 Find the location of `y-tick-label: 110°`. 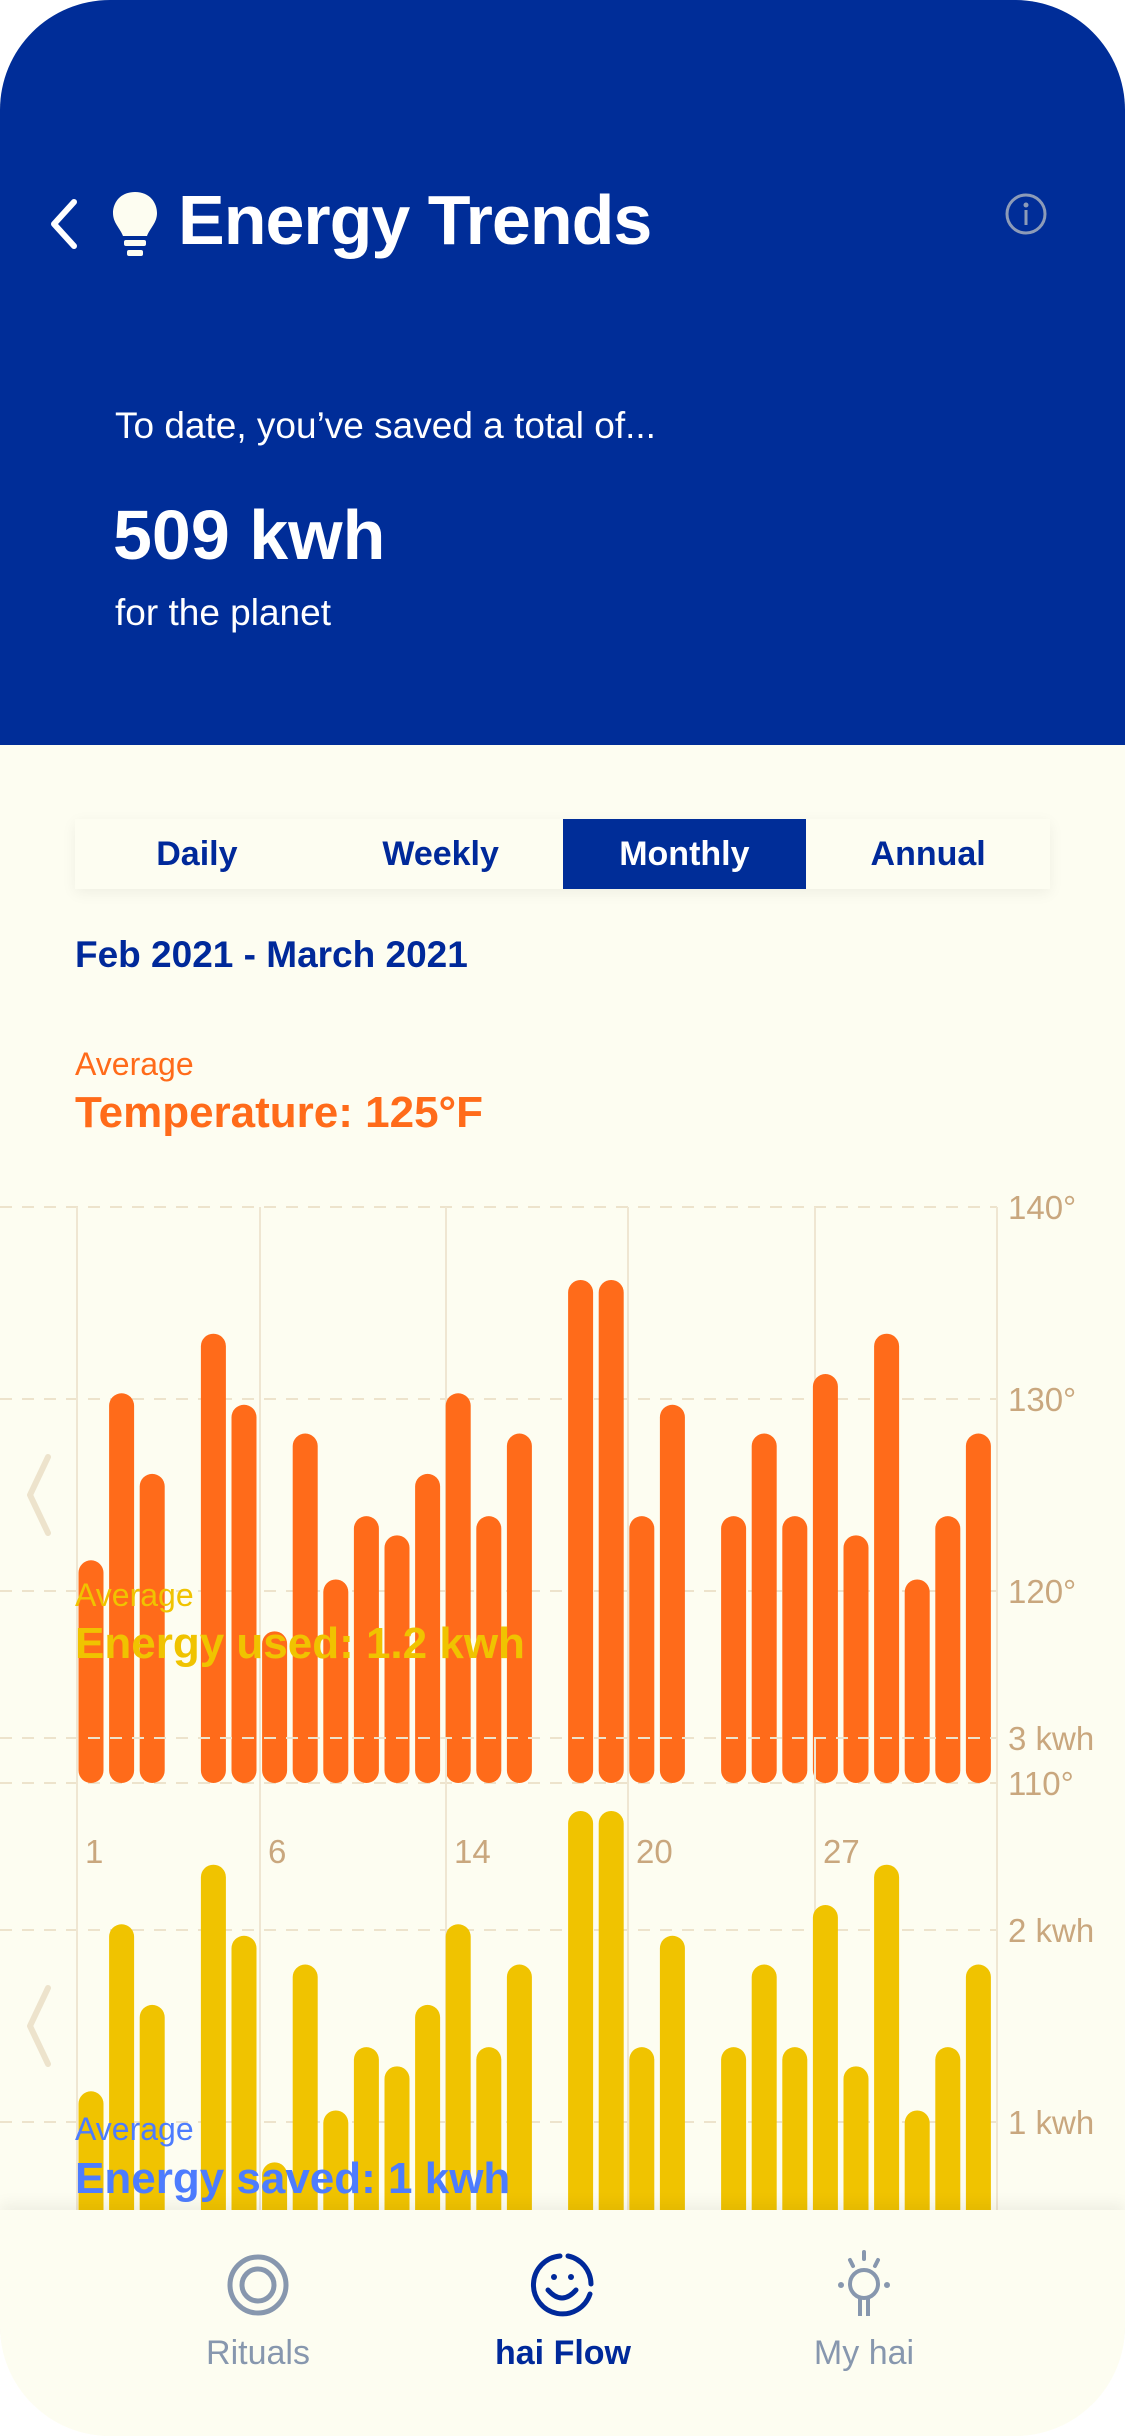

y-tick-label: 110° is located at coordinates (1041, 1783).